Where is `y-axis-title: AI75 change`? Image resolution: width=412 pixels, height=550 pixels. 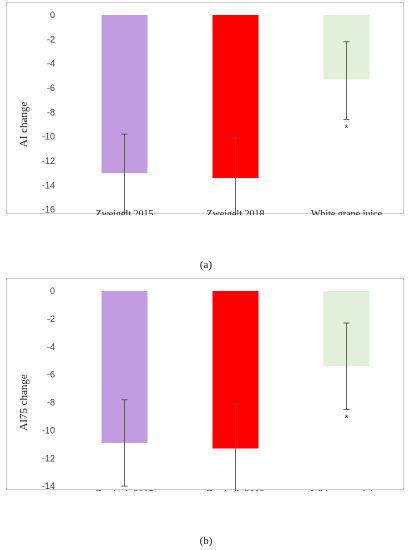 y-axis-title: AI75 change is located at coordinates (24, 402).